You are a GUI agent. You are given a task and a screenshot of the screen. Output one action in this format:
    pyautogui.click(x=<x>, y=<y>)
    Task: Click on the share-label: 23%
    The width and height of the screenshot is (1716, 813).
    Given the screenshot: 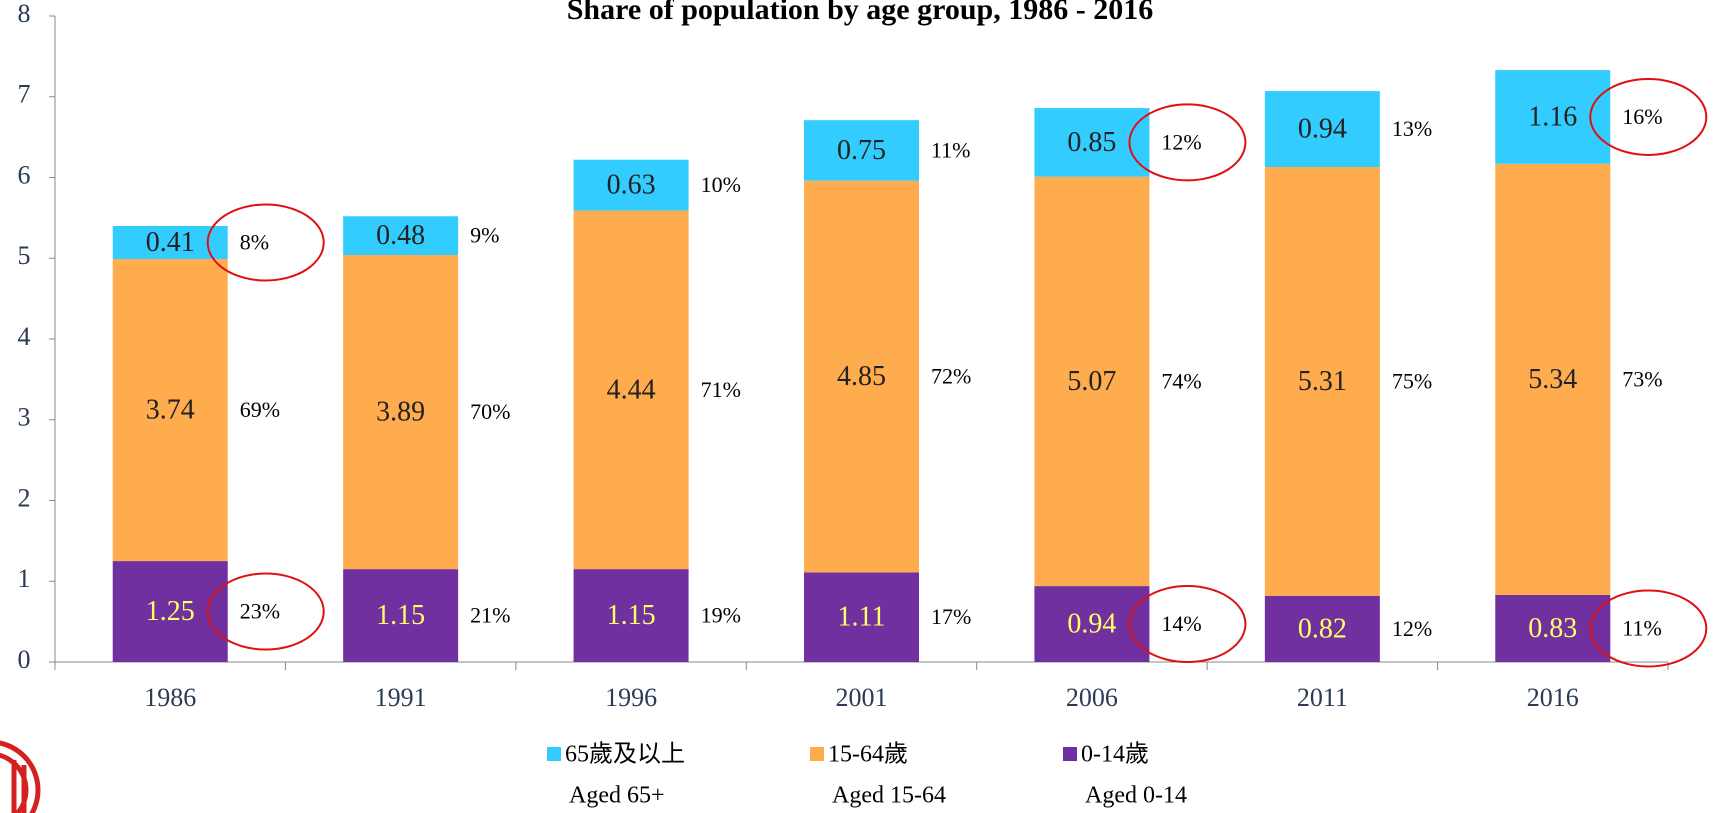 What is the action you would take?
    pyautogui.click(x=260, y=611)
    